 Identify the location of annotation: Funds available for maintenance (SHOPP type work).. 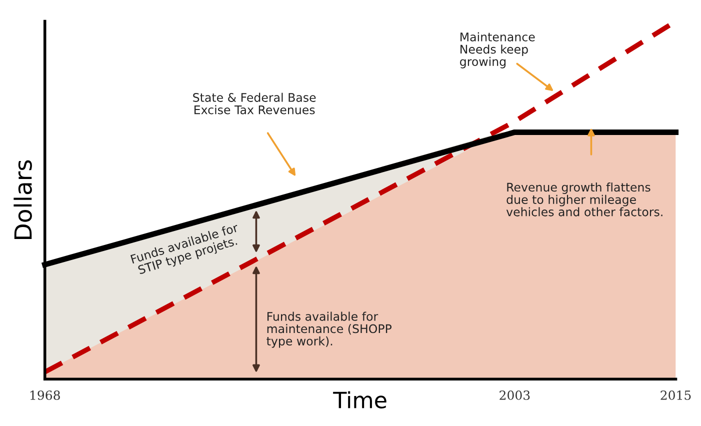
(329, 330).